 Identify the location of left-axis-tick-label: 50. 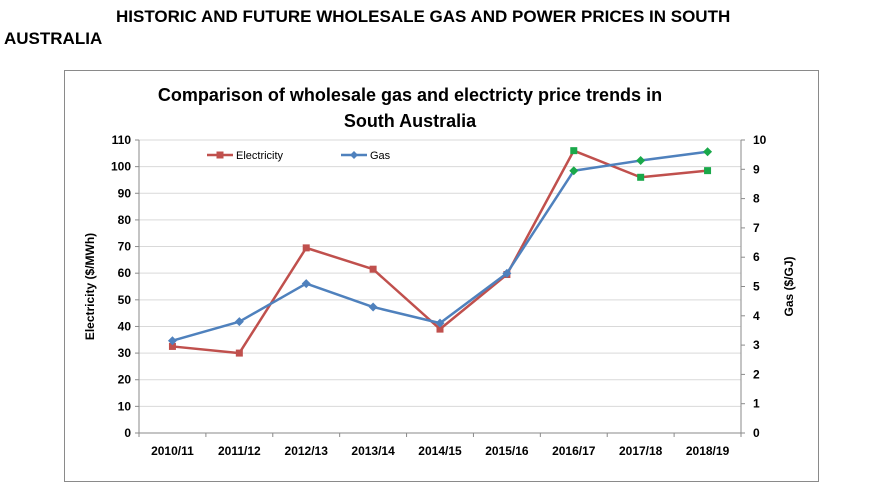
(125, 300).